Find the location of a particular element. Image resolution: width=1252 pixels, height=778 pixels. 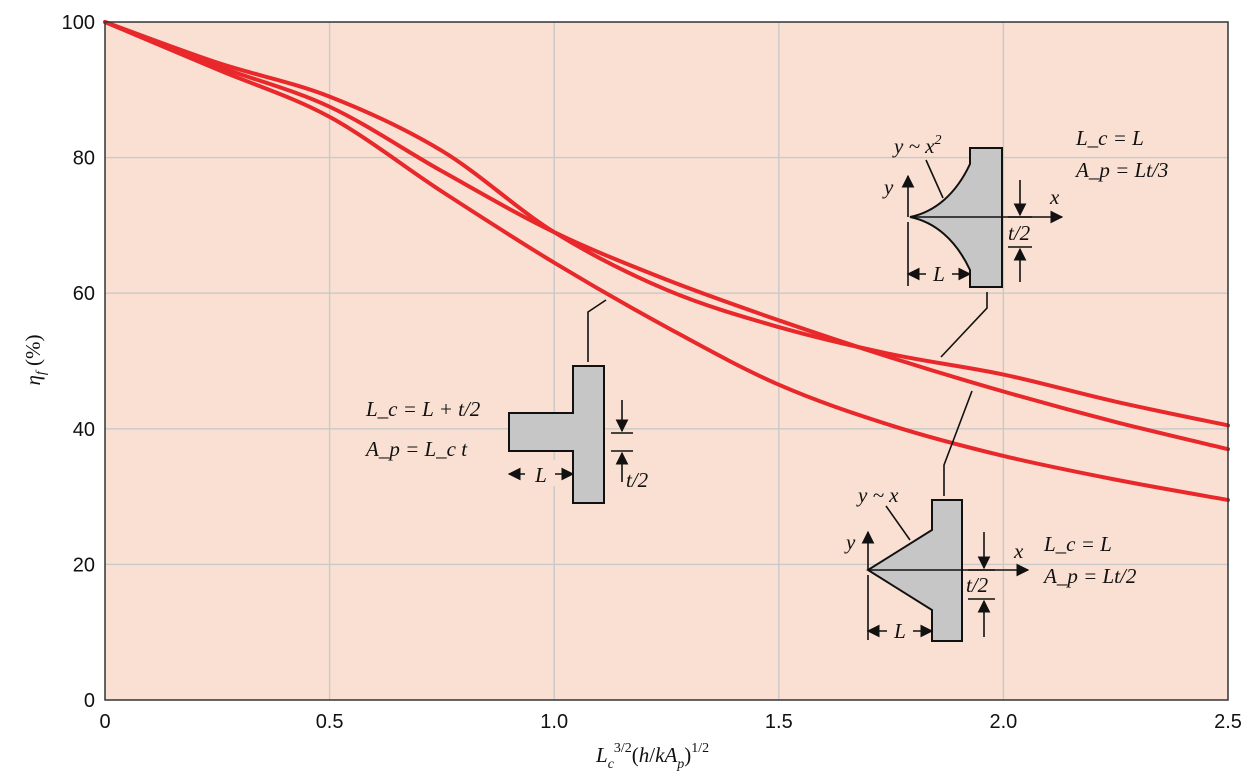

x-tick-label: 1.0 is located at coordinates (554, 722).